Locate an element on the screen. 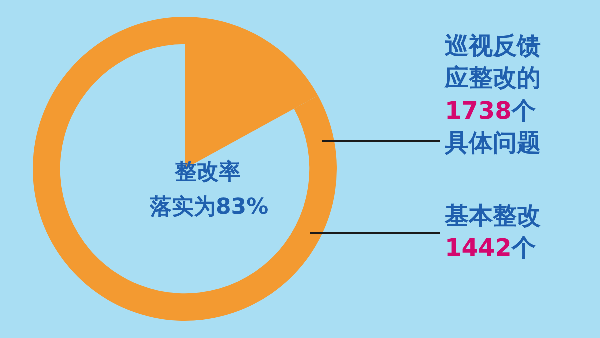 The height and width of the screenshot is (338, 600). text: 落实为83% is located at coordinates (209, 208).